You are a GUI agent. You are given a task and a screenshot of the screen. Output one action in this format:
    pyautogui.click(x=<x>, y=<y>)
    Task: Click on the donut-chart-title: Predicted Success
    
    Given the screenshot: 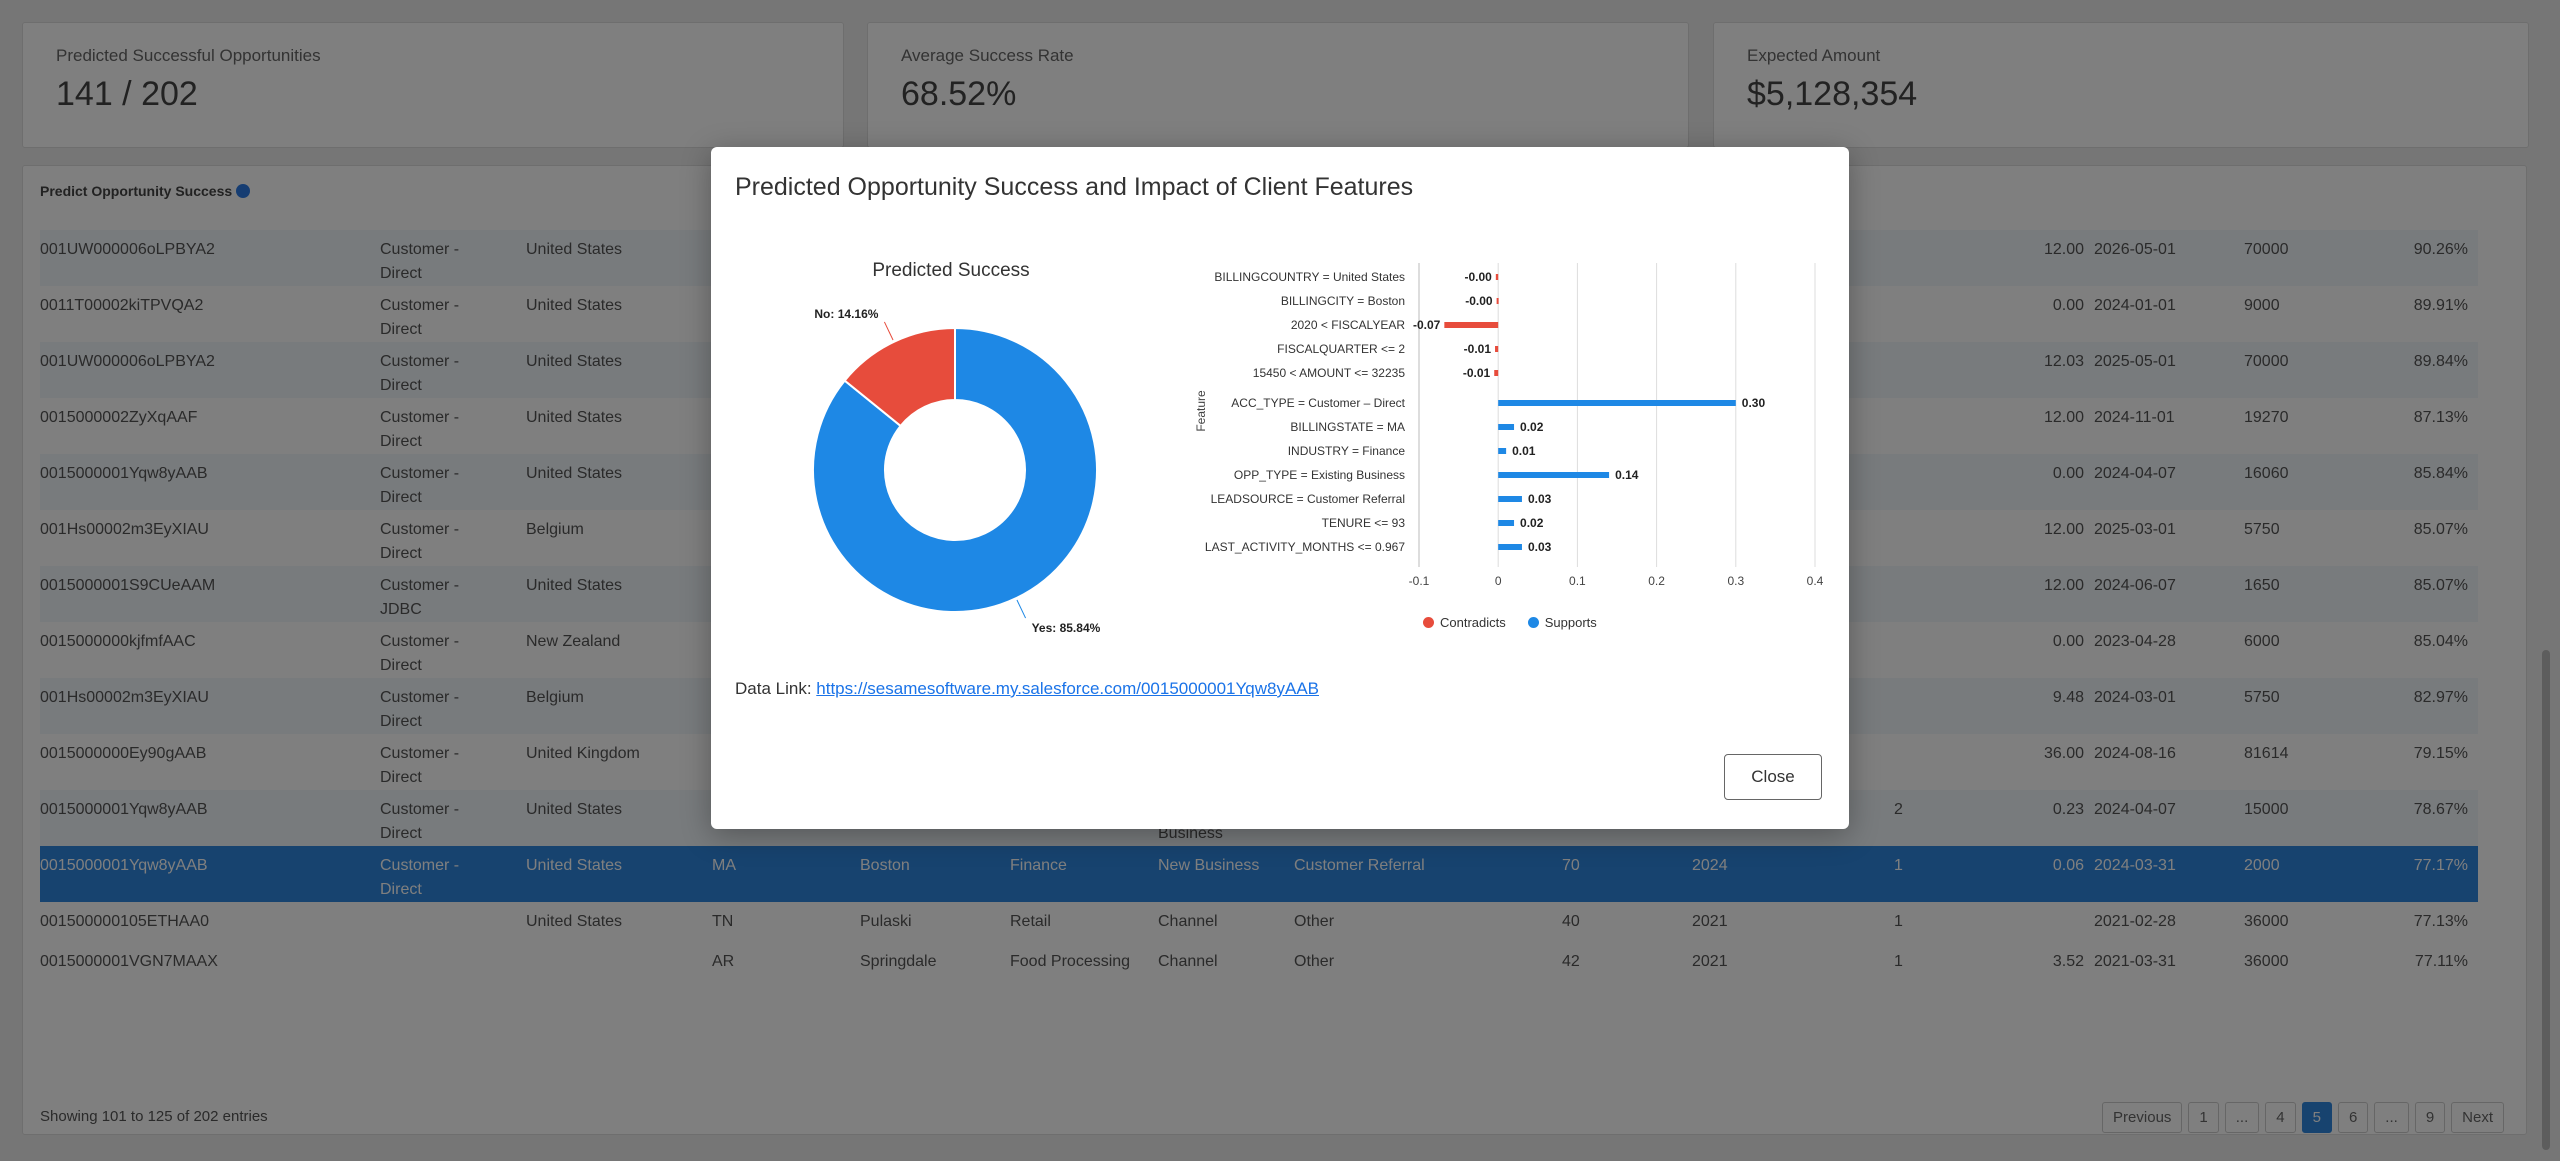 What is the action you would take?
    pyautogui.click(x=951, y=270)
    